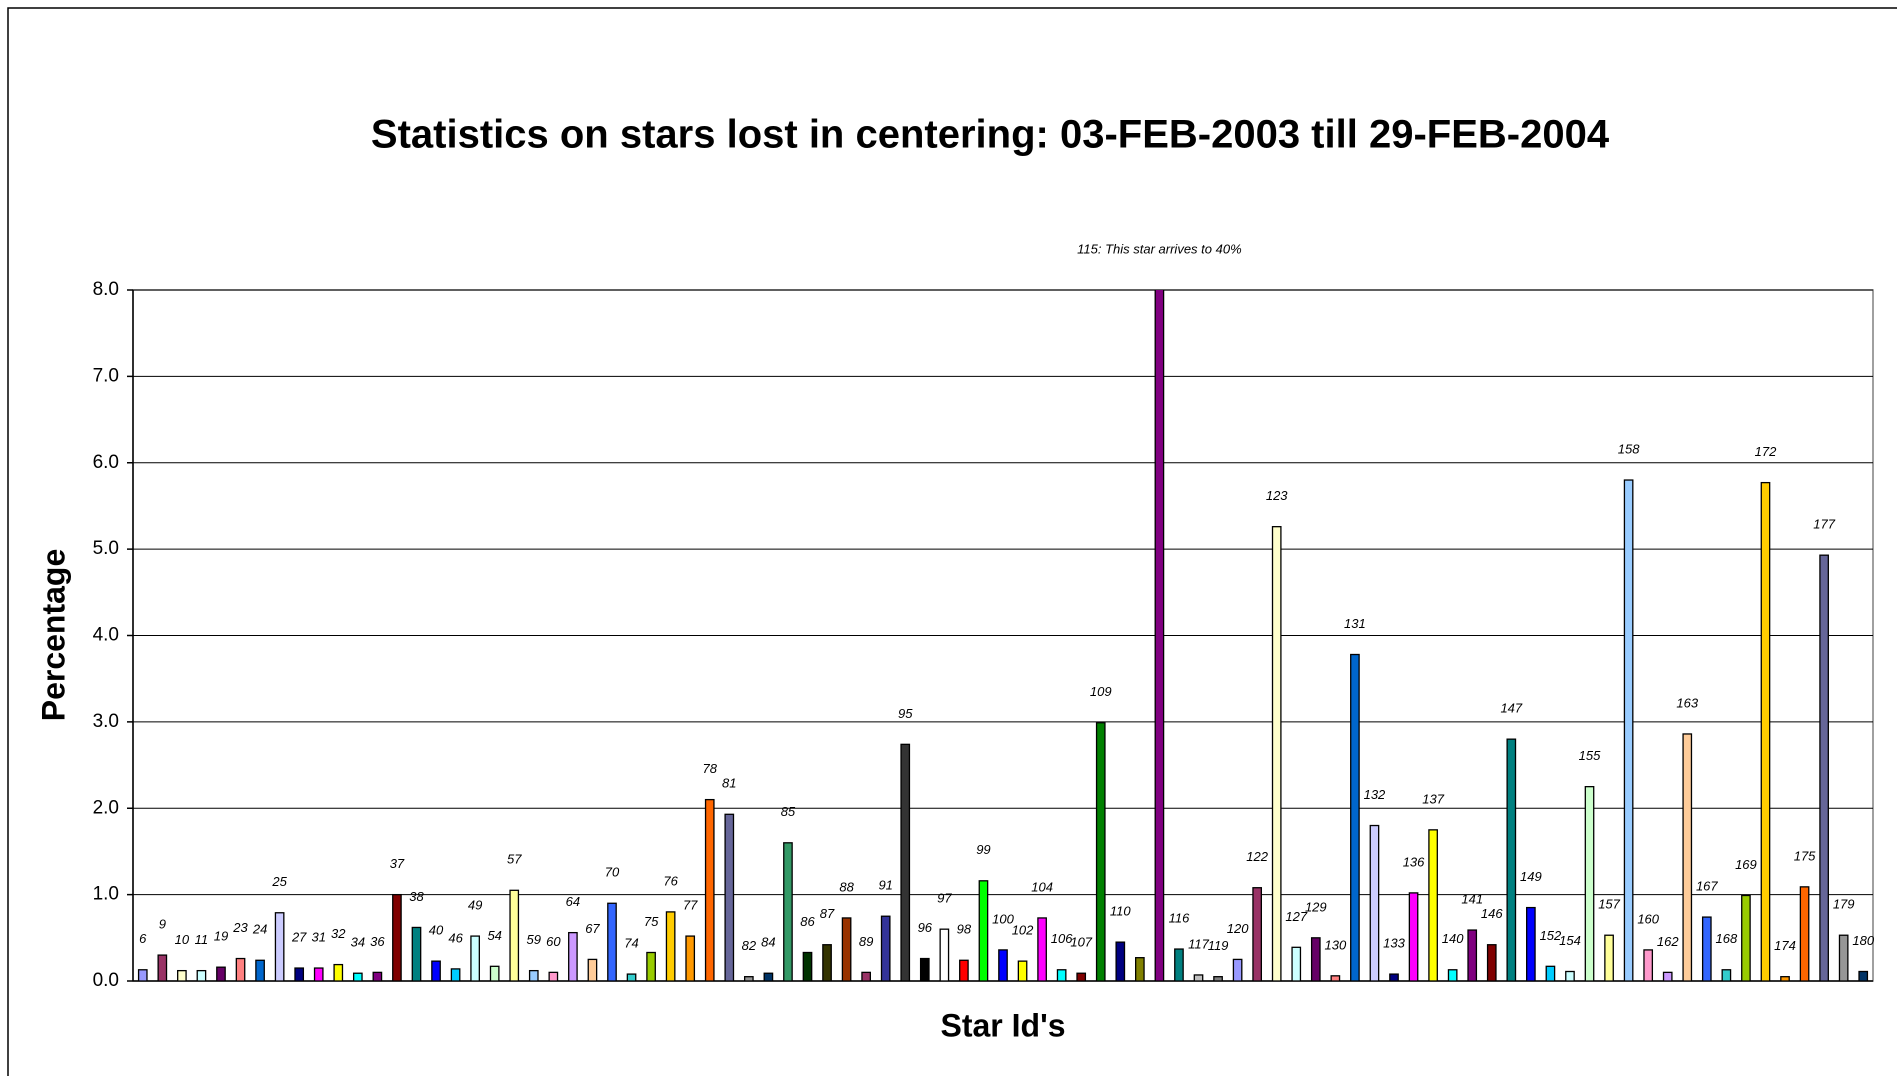 The image size is (1897, 1076). Describe the element at coordinates (1648, 918) in the screenshot. I see `bar-label: 160` at that location.